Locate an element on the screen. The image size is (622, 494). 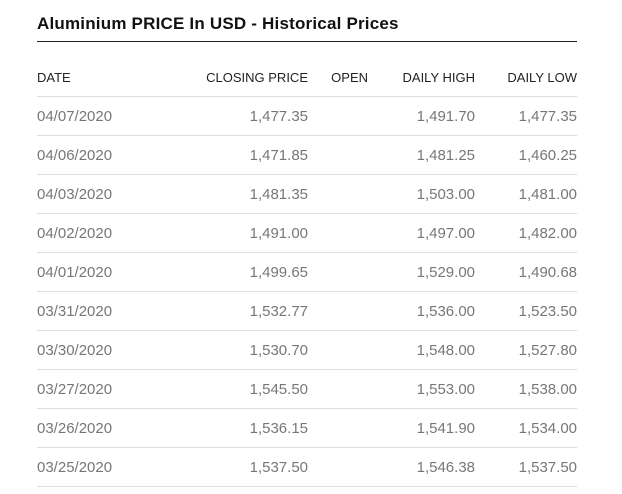
closing-price-cell: 1,532.77 is located at coordinates (247, 311).